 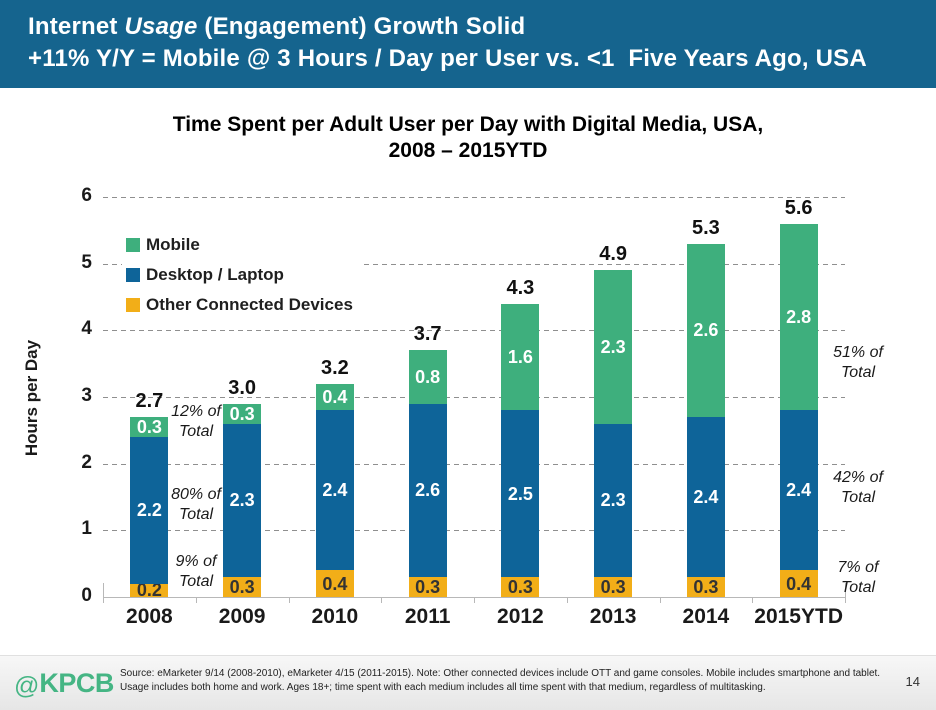 I want to click on annotation-2015-other-share: 7% of Total, so click(x=858, y=577).